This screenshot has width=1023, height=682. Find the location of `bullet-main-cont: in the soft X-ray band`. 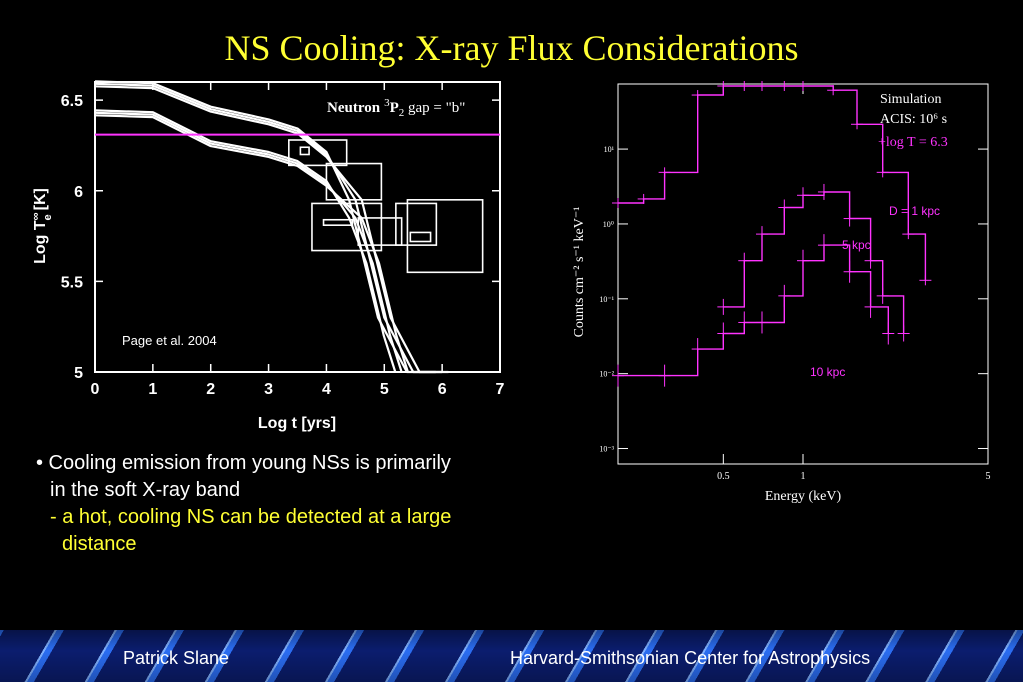

bullet-main-cont: in the soft X-ray band is located at coordinates (145, 490).